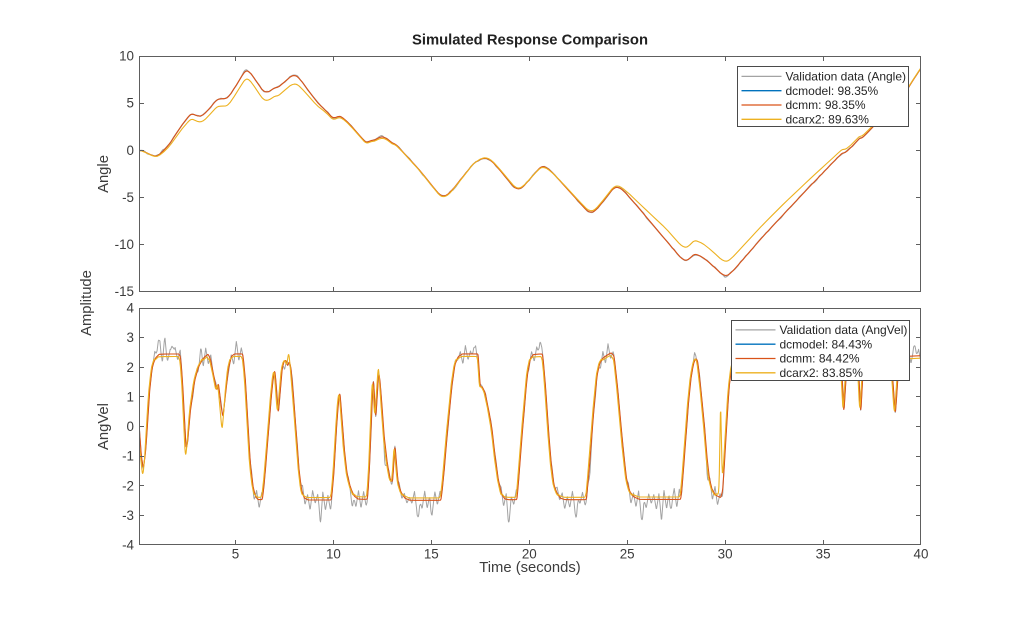 Image resolution: width=1018 pixels, height=618 pixels. I want to click on svg-text: -3, so click(128, 515).